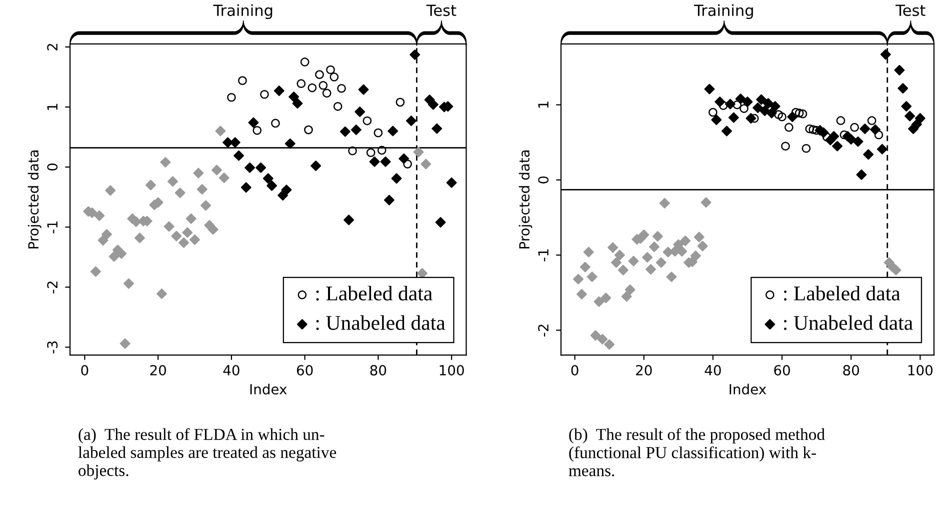  I want to click on text: (a) The result of FLDA in which un- labeled samples are treated as negative objects., so click(207, 454).